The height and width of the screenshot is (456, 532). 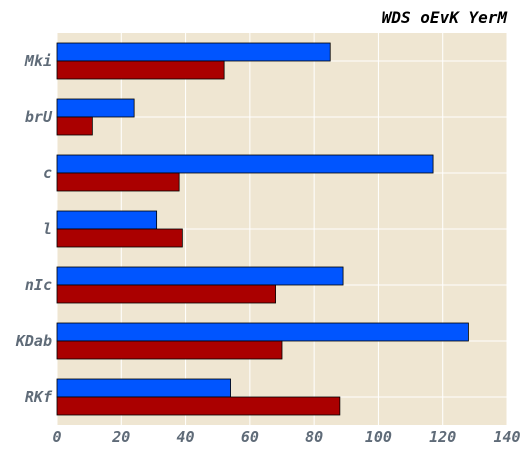 I want to click on y-tick-label: brU, so click(x=39, y=117).